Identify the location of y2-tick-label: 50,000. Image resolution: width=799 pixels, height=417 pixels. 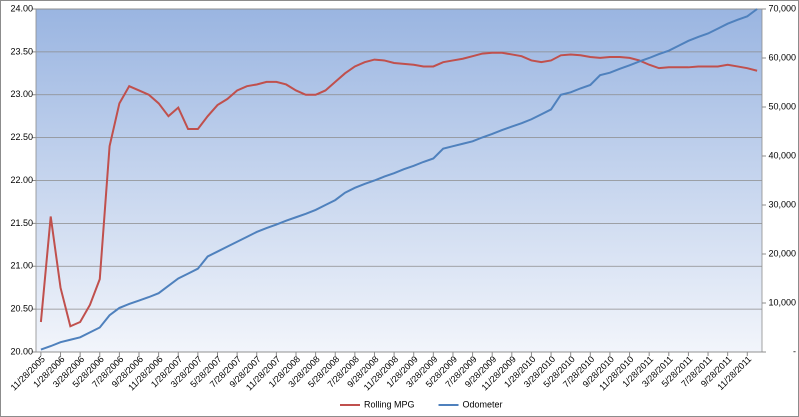
(782, 106).